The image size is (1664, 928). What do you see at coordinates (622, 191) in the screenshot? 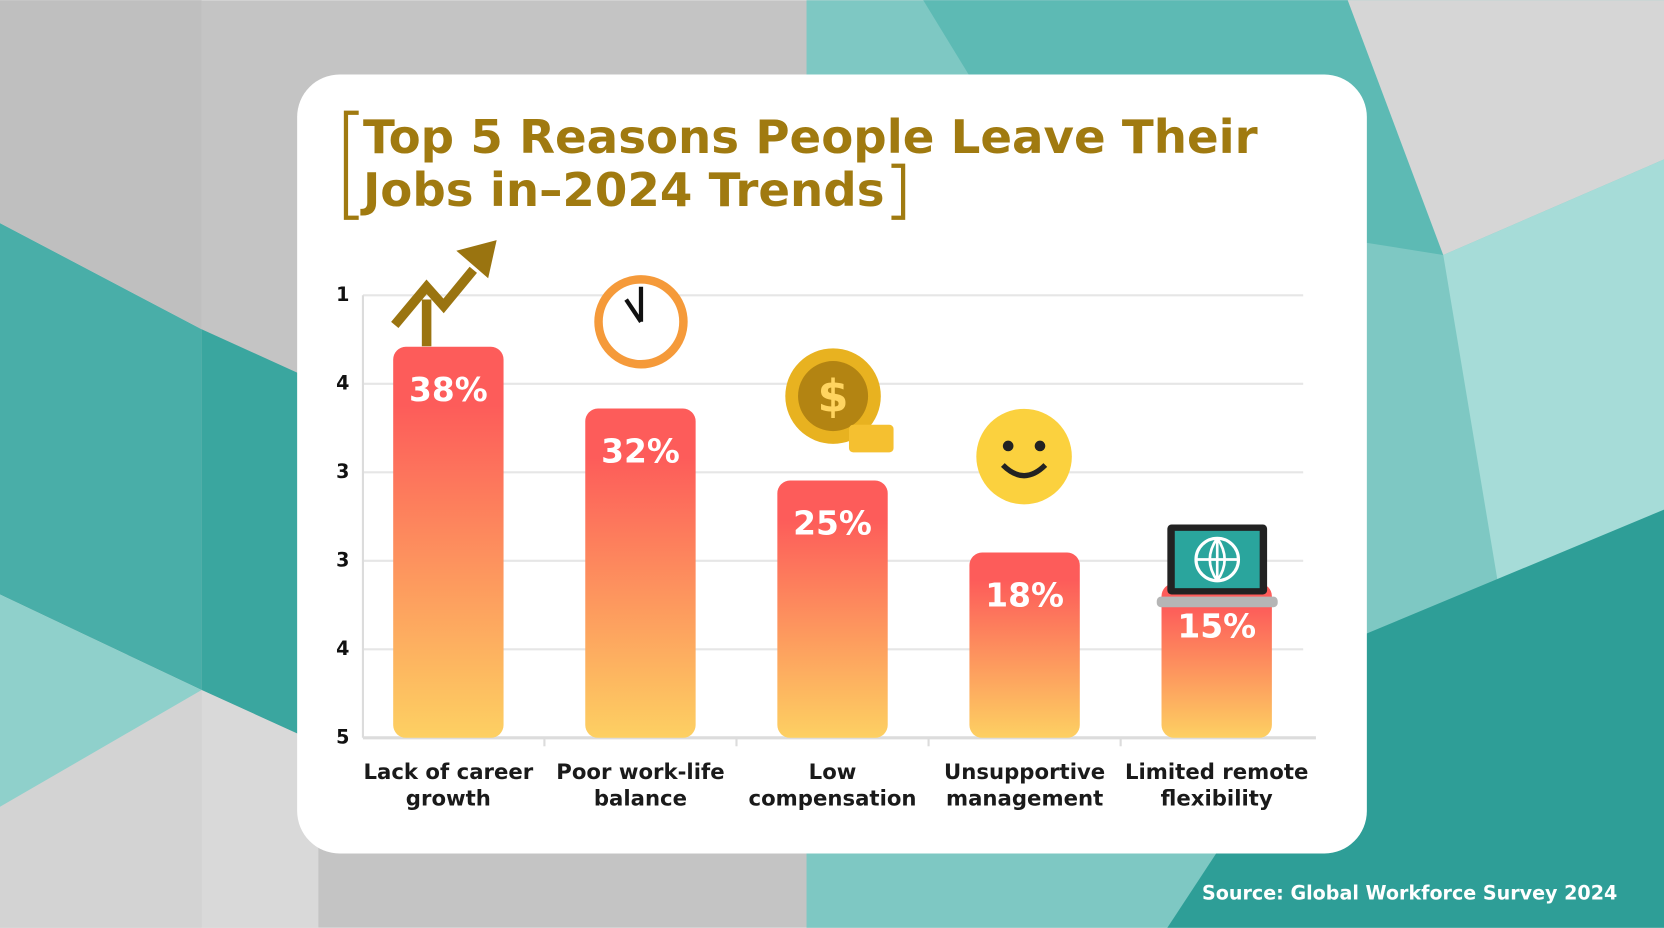
I see `chart-title: Jobs in–2024 Trends` at bounding box center [622, 191].